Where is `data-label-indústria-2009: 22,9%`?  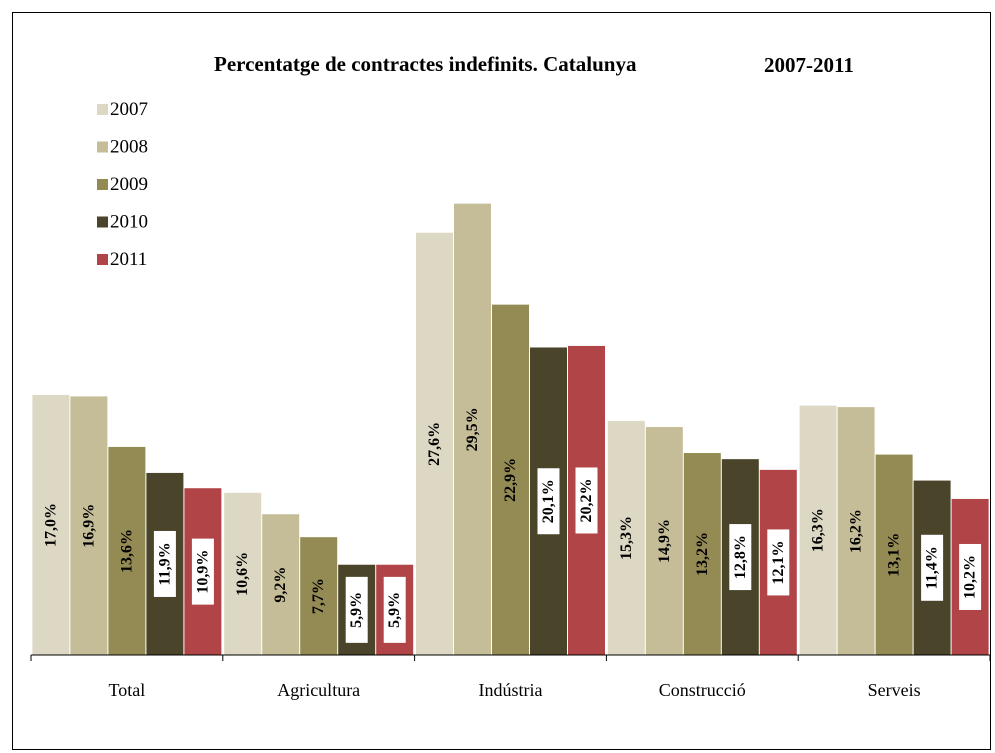 data-label-indústria-2009: 22,9% is located at coordinates (510, 480).